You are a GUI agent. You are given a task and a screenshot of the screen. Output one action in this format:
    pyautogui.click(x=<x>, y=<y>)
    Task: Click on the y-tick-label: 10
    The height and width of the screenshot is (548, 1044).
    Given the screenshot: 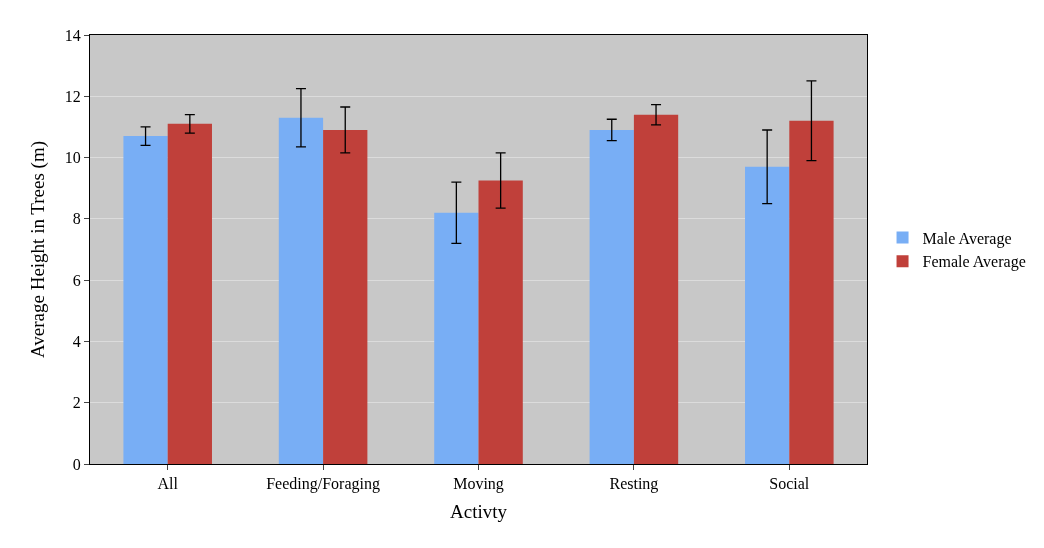 What is the action you would take?
    pyautogui.click(x=72, y=158)
    